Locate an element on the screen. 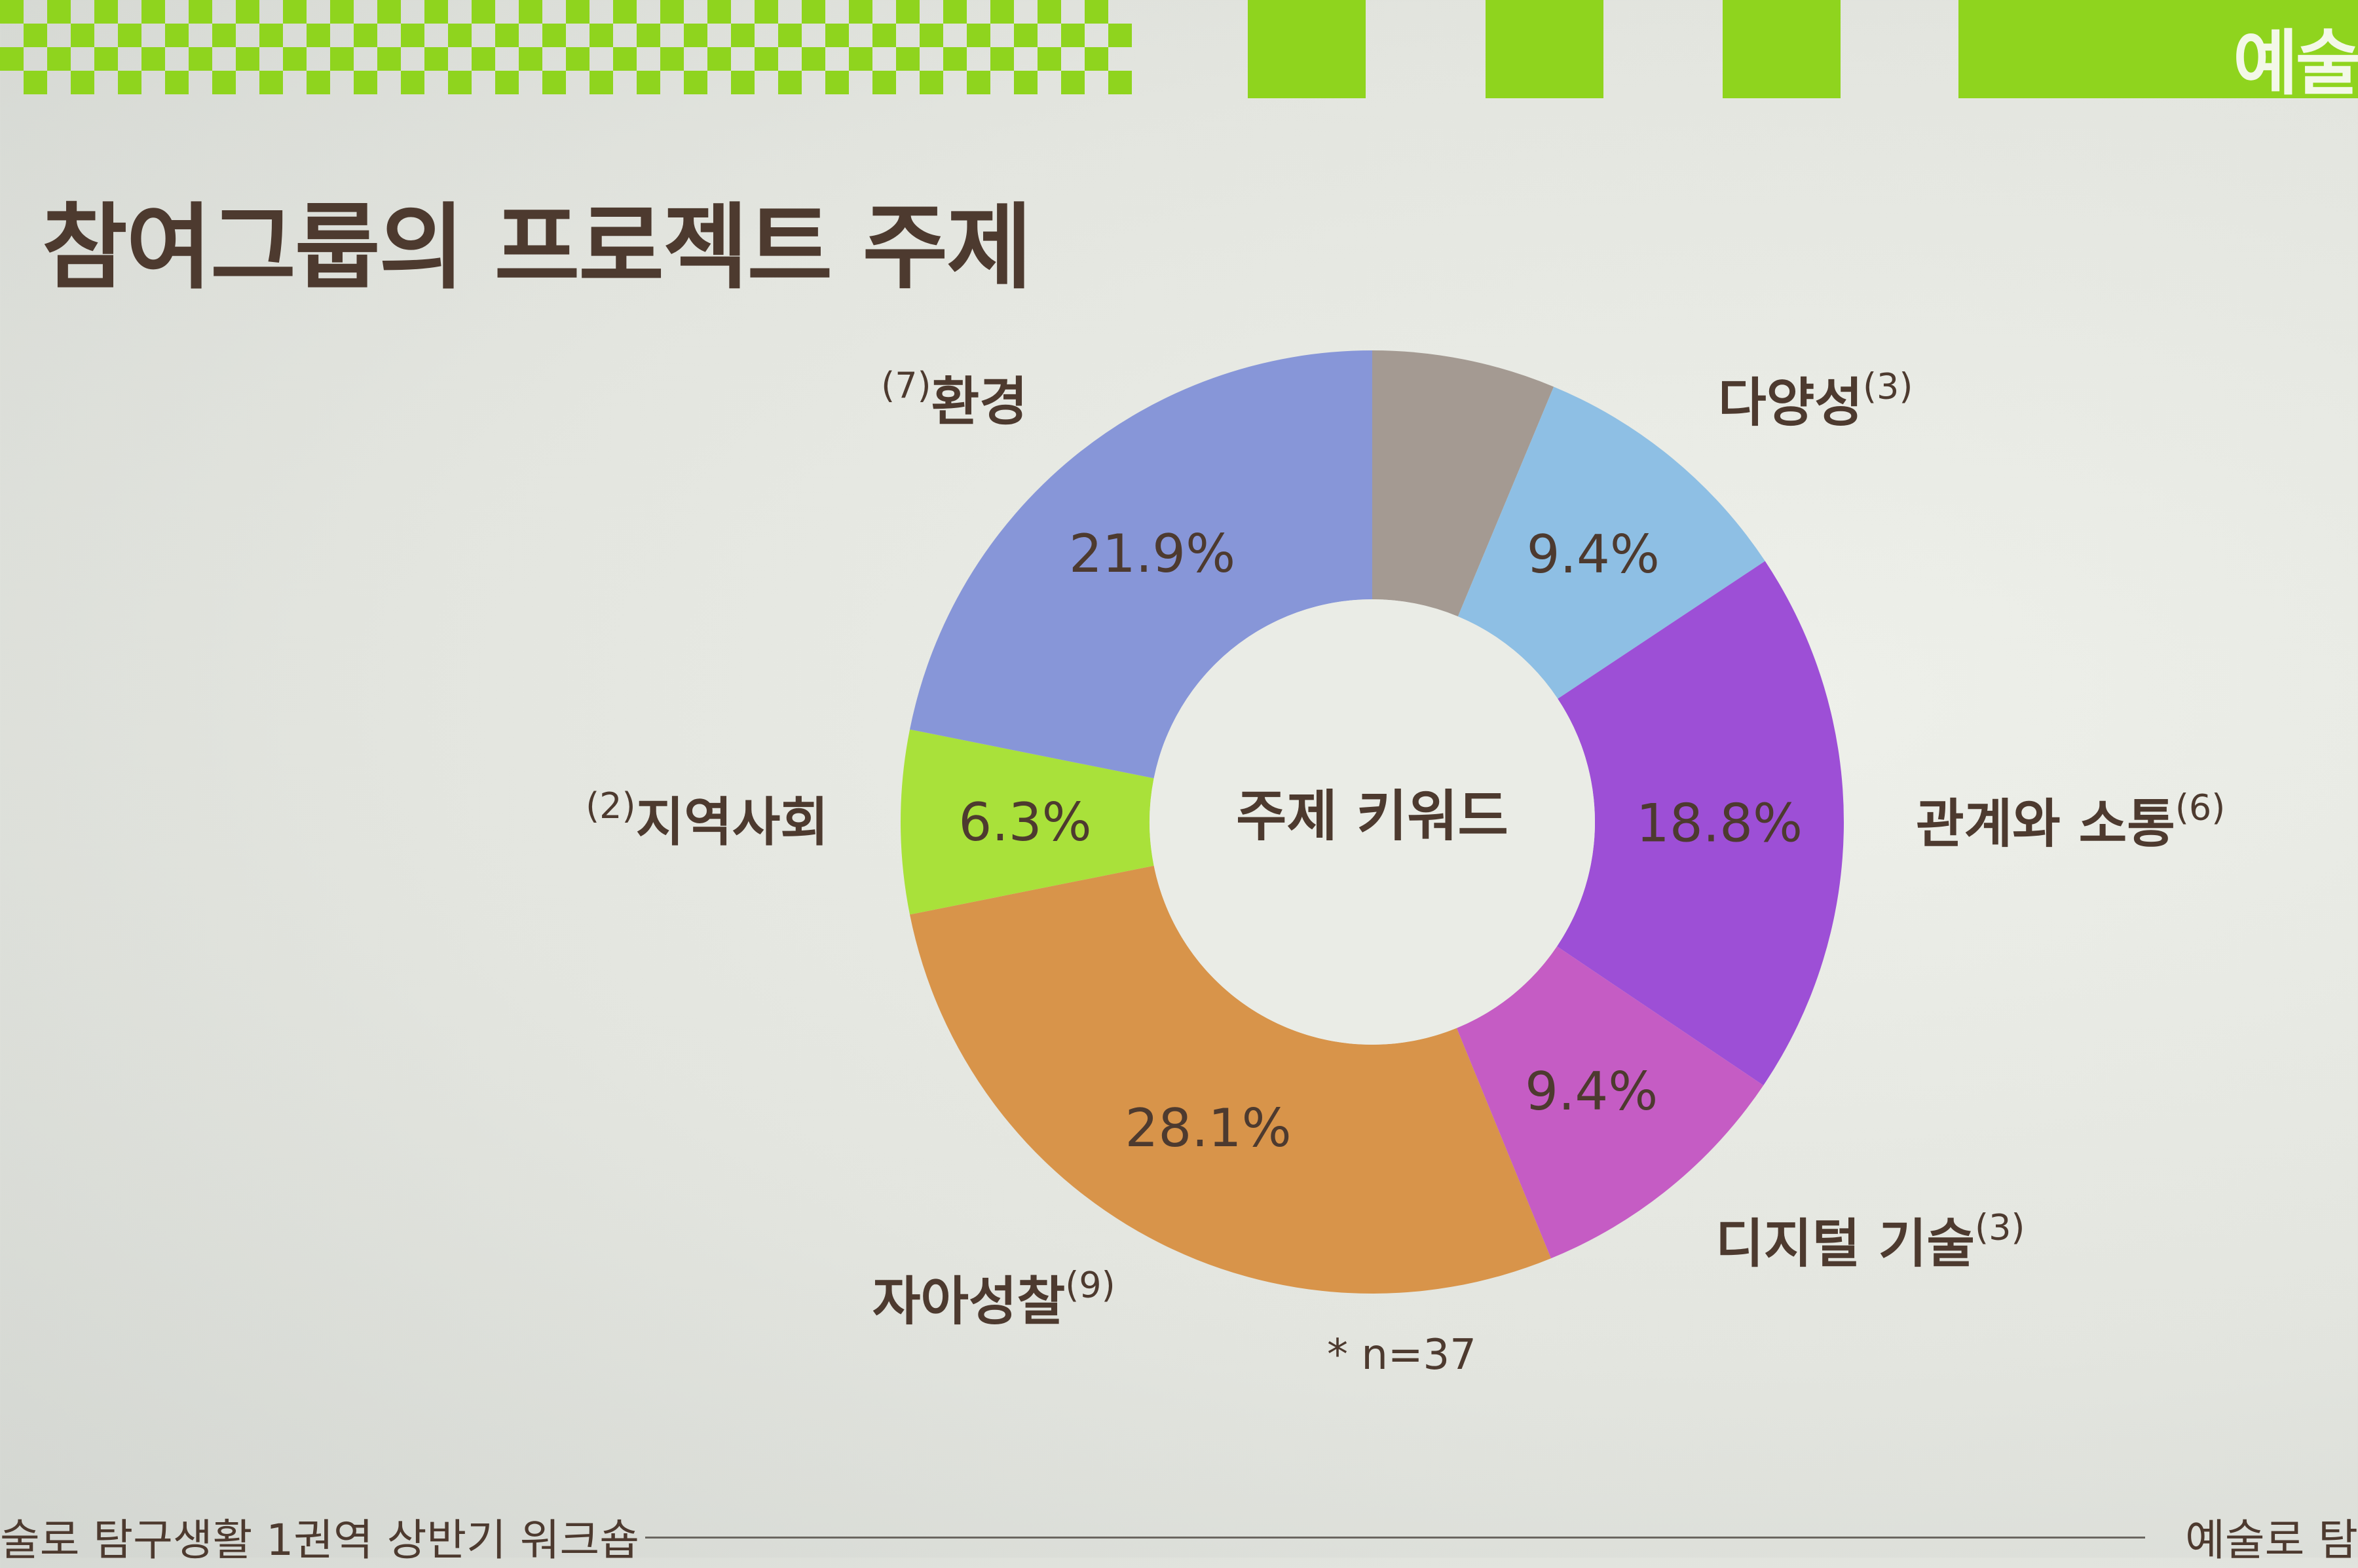 The height and width of the screenshot is (1568, 2358). category-name: 환경 is located at coordinates (979, 401).